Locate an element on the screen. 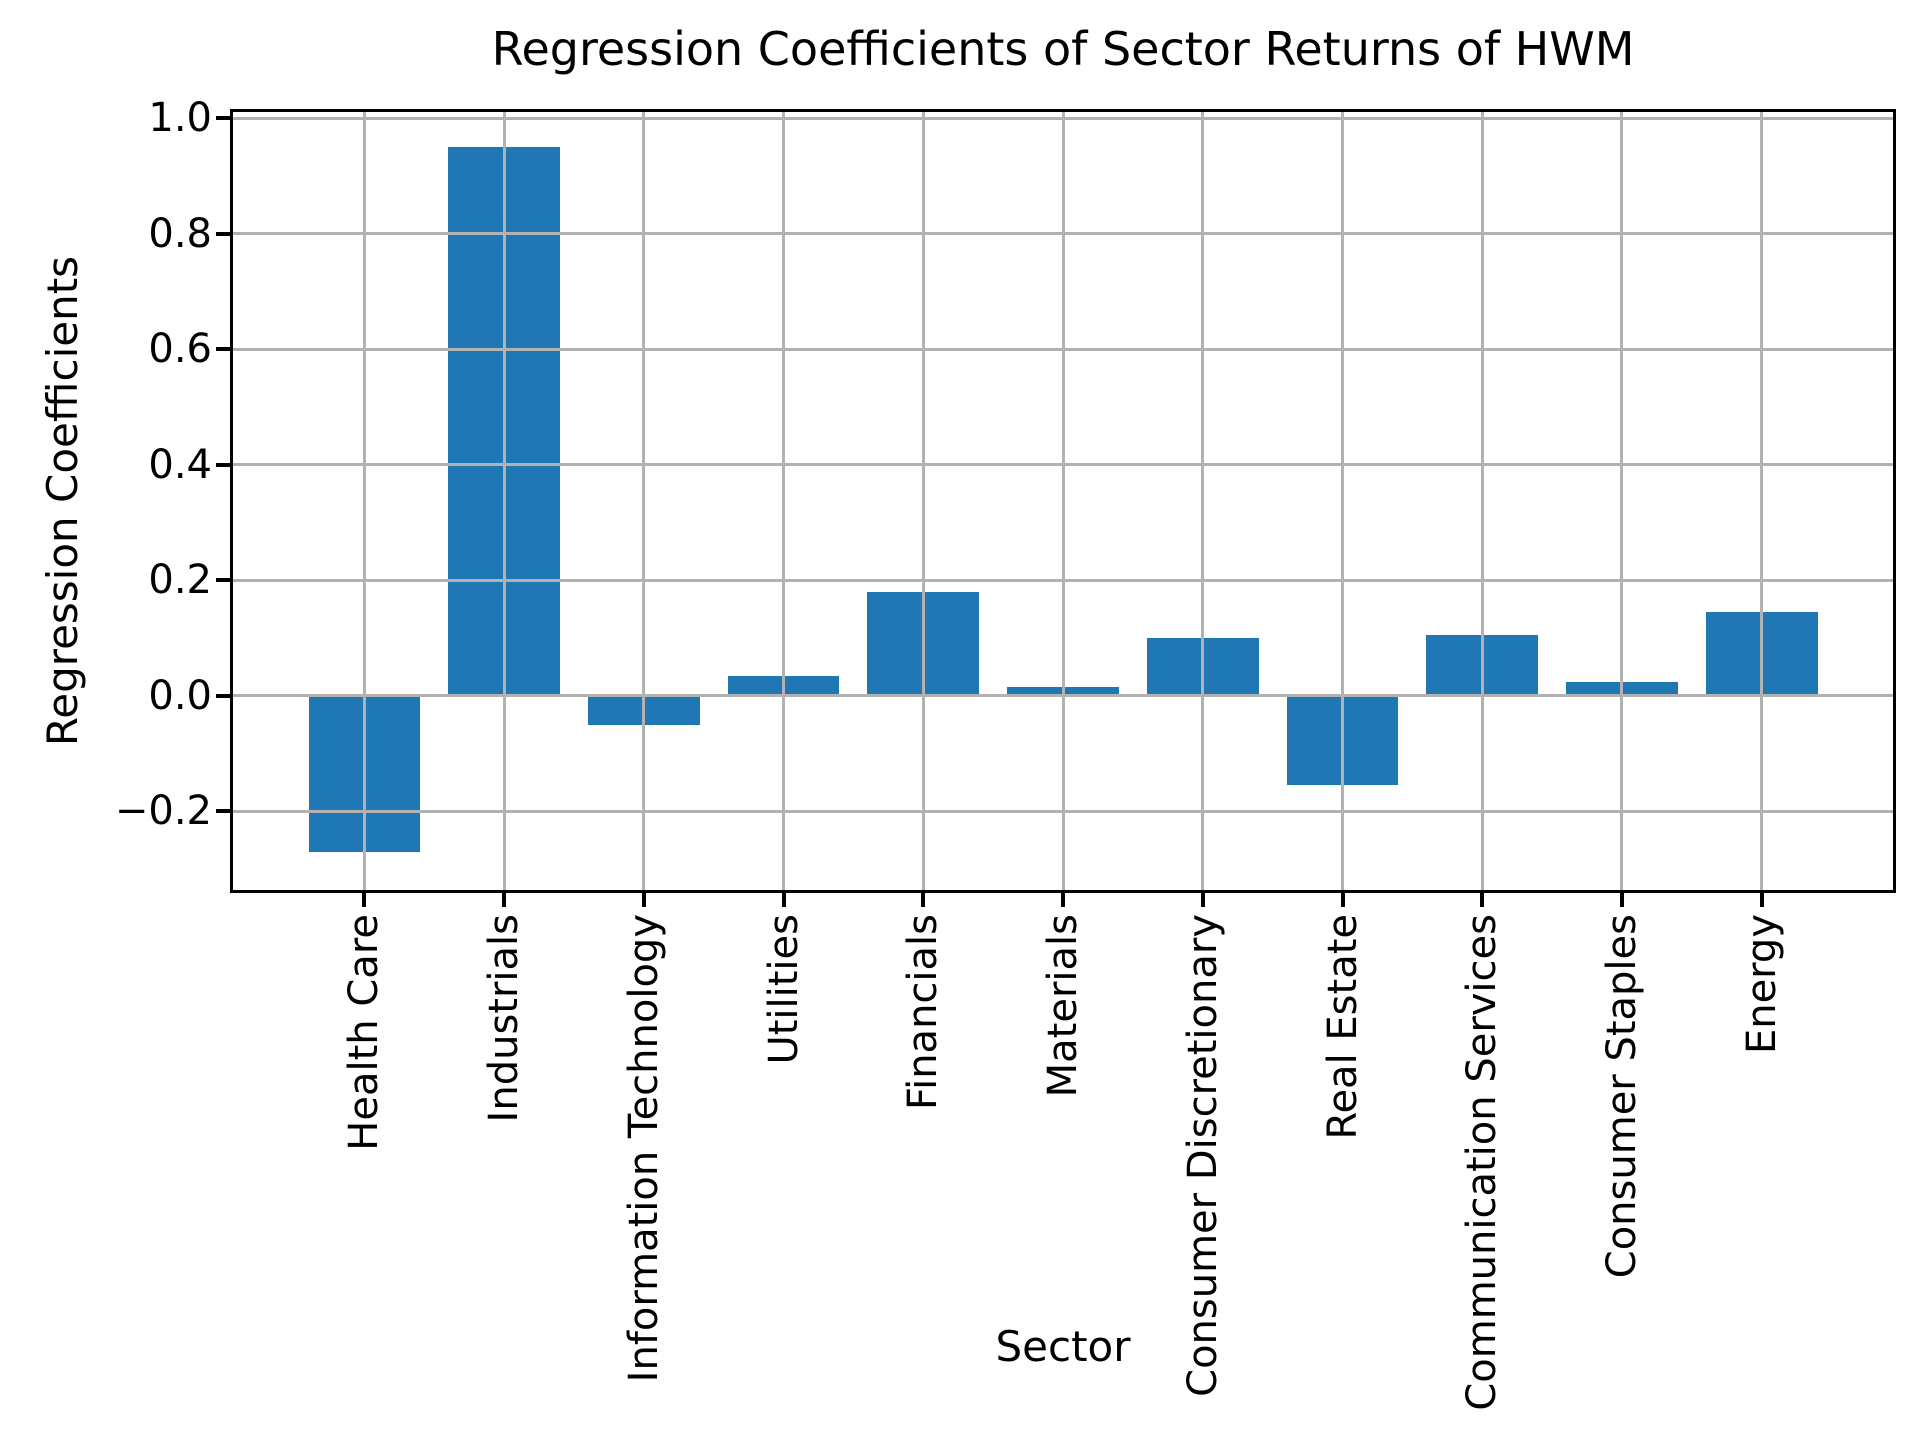 The width and height of the screenshot is (1920, 1440). x-tick-label: Materials is located at coordinates (1063, 1006).